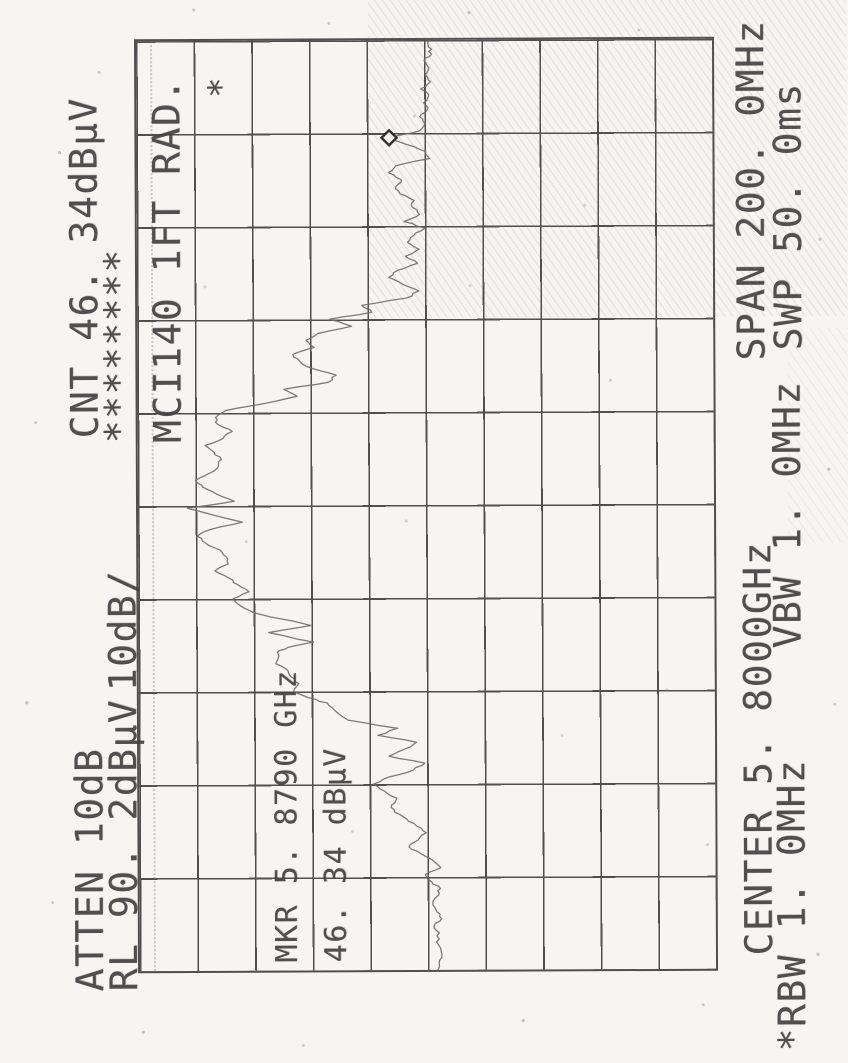 The image size is (848, 1063). I want to click on readout-span: SPAN 200. 0MHz, so click(750, 190).